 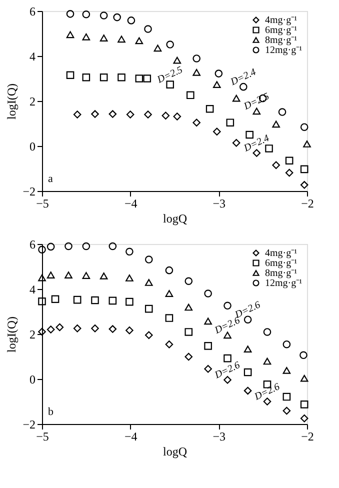 I want to click on annotation: a, so click(x=50, y=179).